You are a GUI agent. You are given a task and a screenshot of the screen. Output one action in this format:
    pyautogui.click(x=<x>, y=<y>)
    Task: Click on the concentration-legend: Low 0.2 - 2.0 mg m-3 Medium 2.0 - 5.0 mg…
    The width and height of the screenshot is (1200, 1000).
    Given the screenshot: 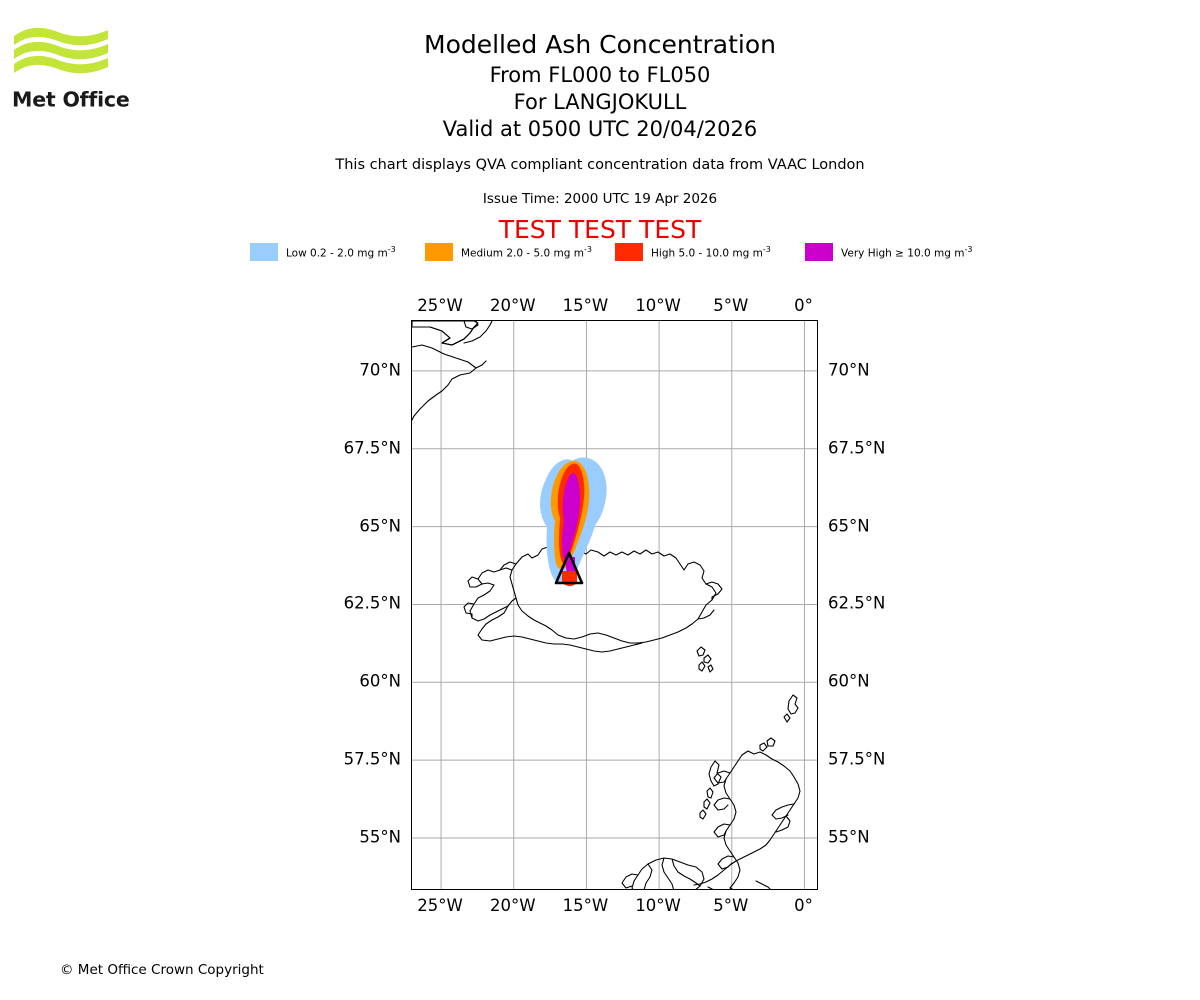 What is the action you would take?
    pyautogui.click(x=620, y=252)
    